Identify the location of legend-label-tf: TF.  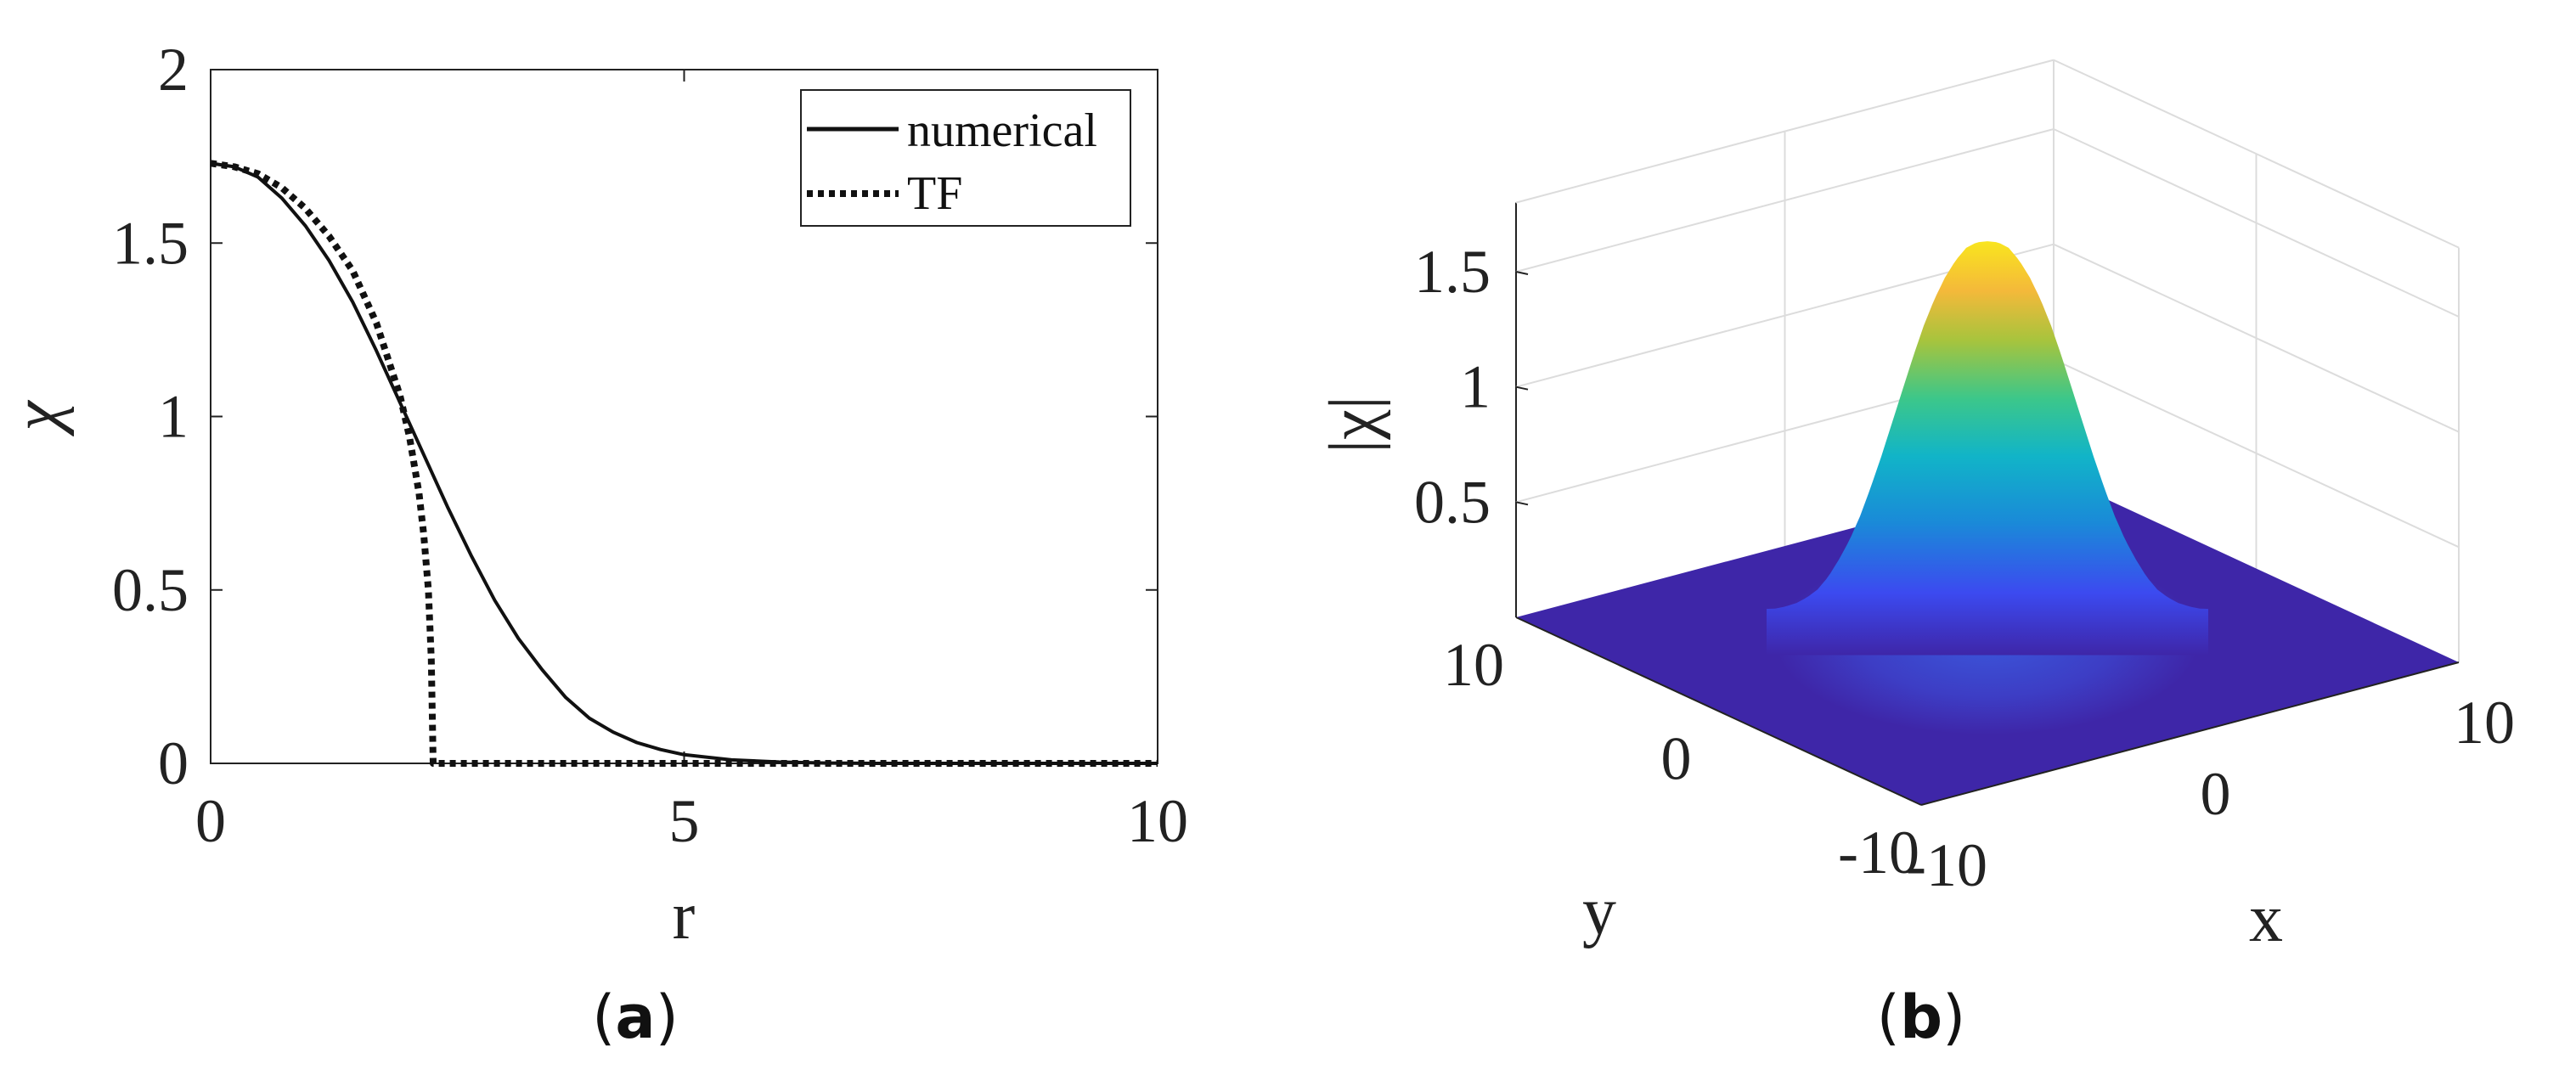
(934, 193).